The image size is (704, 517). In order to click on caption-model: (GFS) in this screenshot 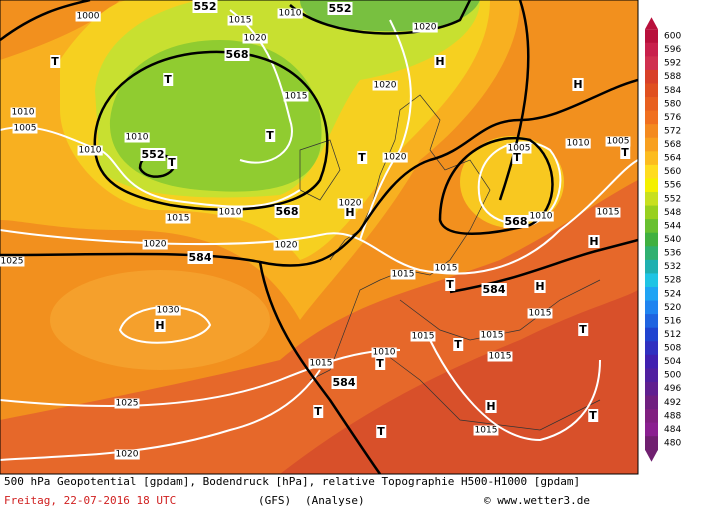, I will do `click(274, 500)`.